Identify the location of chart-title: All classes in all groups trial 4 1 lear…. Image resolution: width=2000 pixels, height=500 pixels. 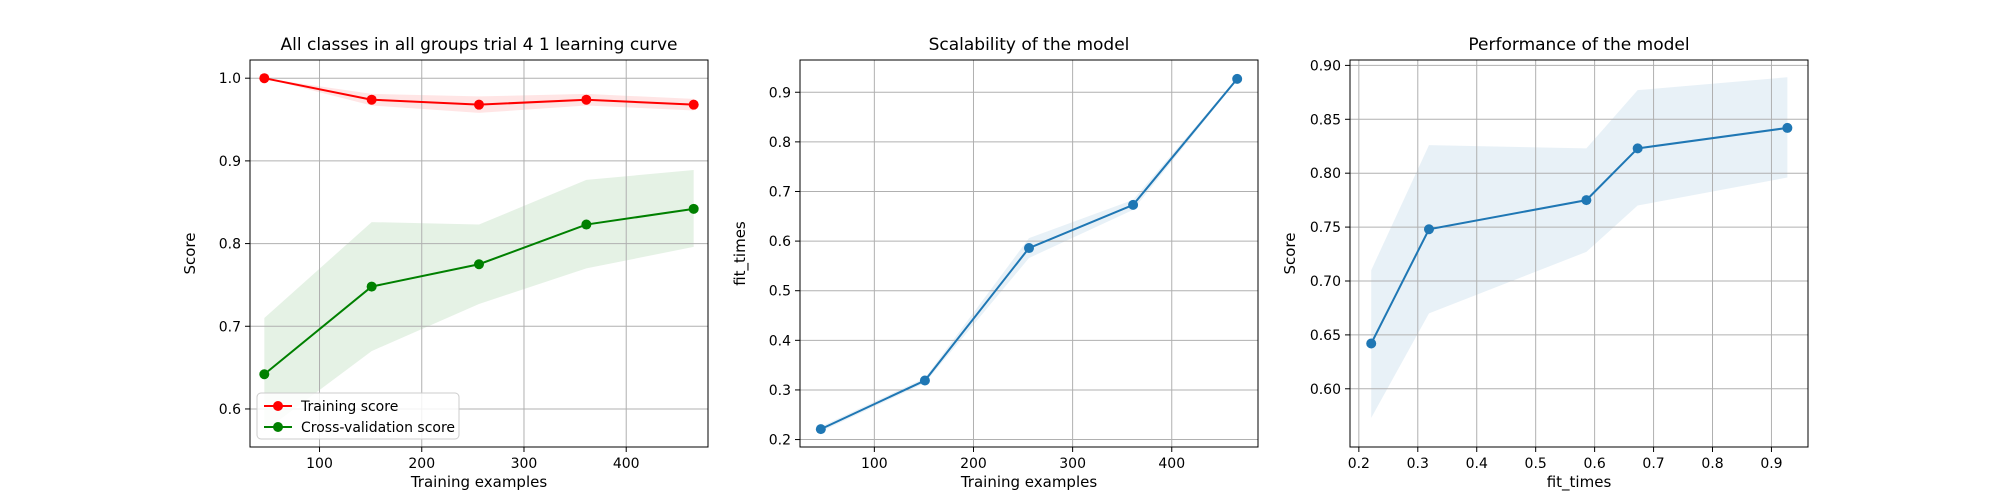
(479, 45).